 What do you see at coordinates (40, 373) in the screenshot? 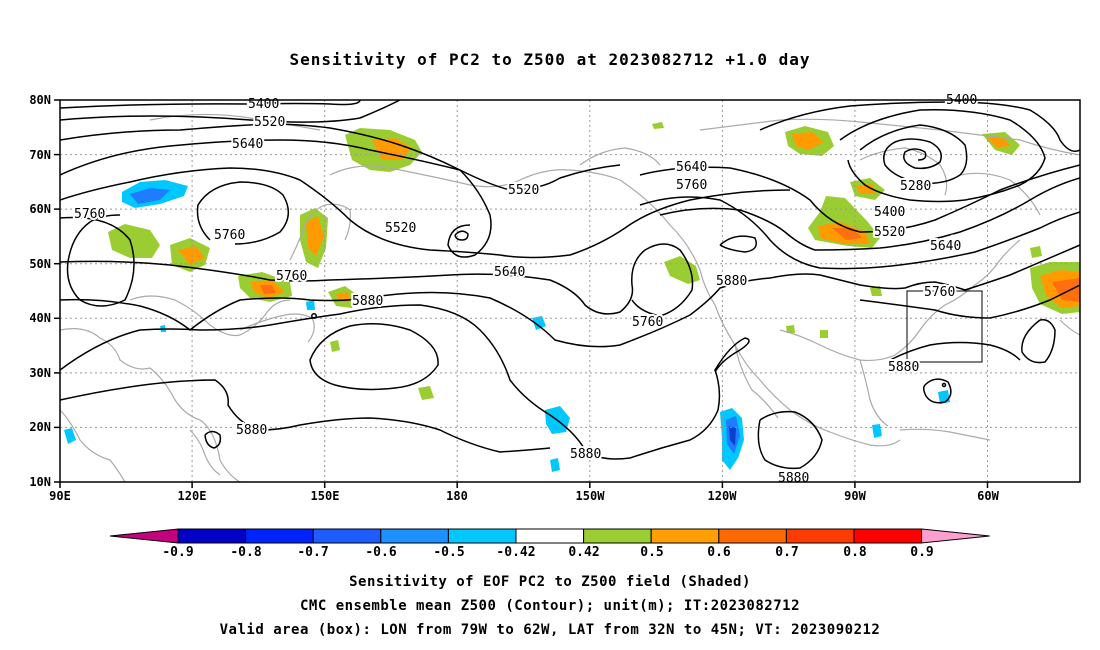
I see `lat-tick-label: 30N` at bounding box center [40, 373].